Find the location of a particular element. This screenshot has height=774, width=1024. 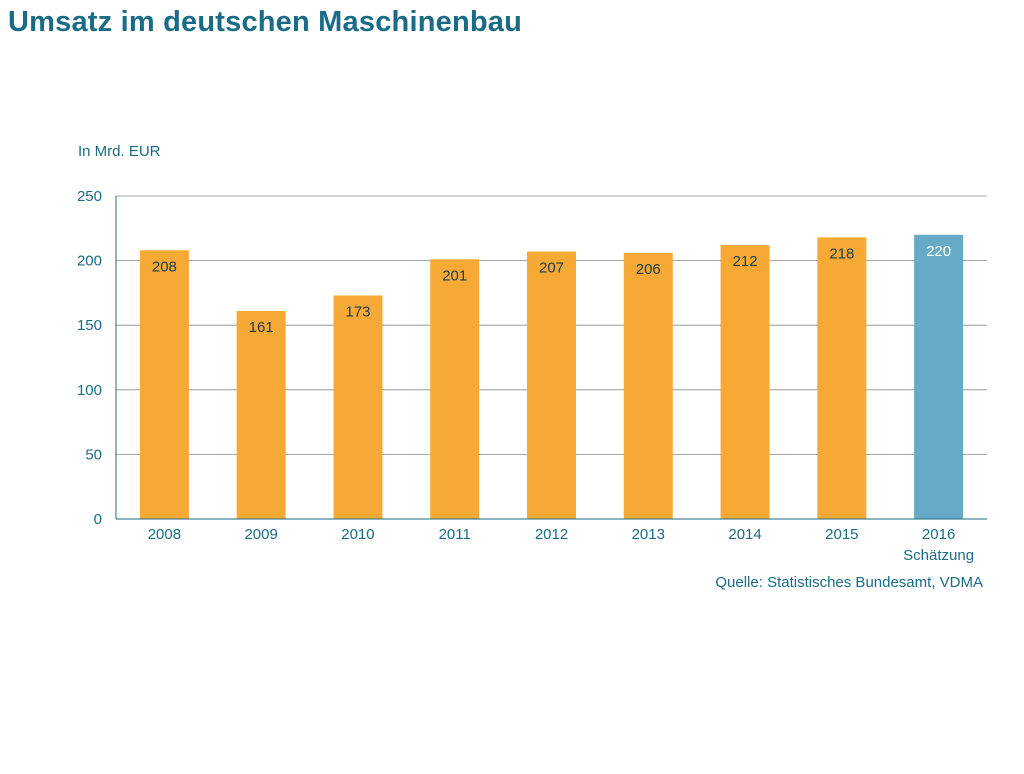

x-tick-label: 2009 is located at coordinates (260, 534).